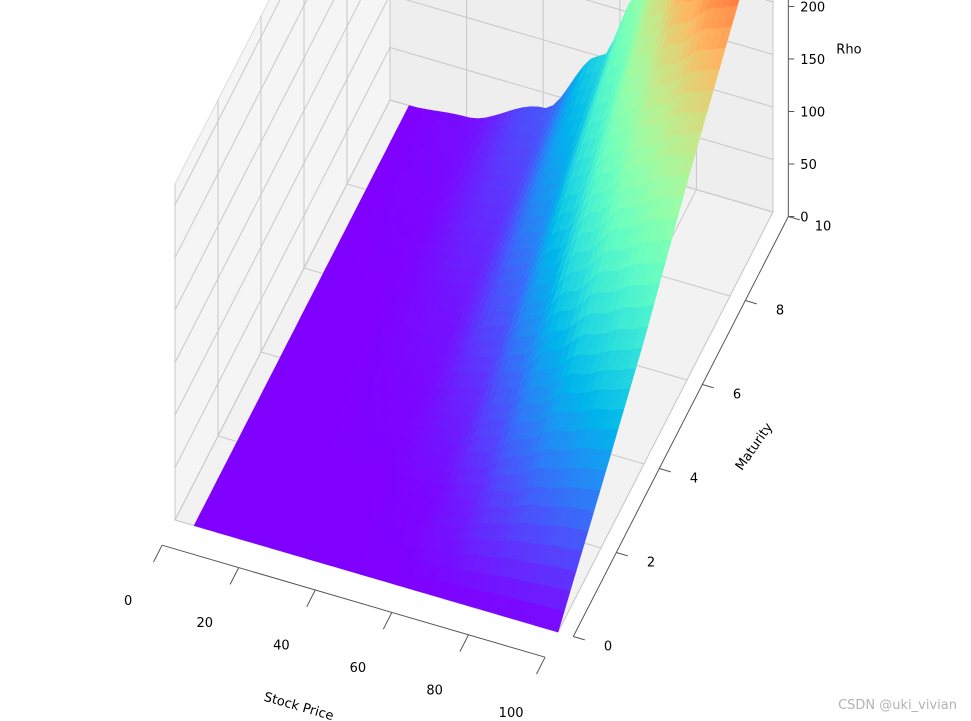 This screenshot has width=971, height=721. What do you see at coordinates (434, 690) in the screenshot?
I see `x-tick-label-80: 80` at bounding box center [434, 690].